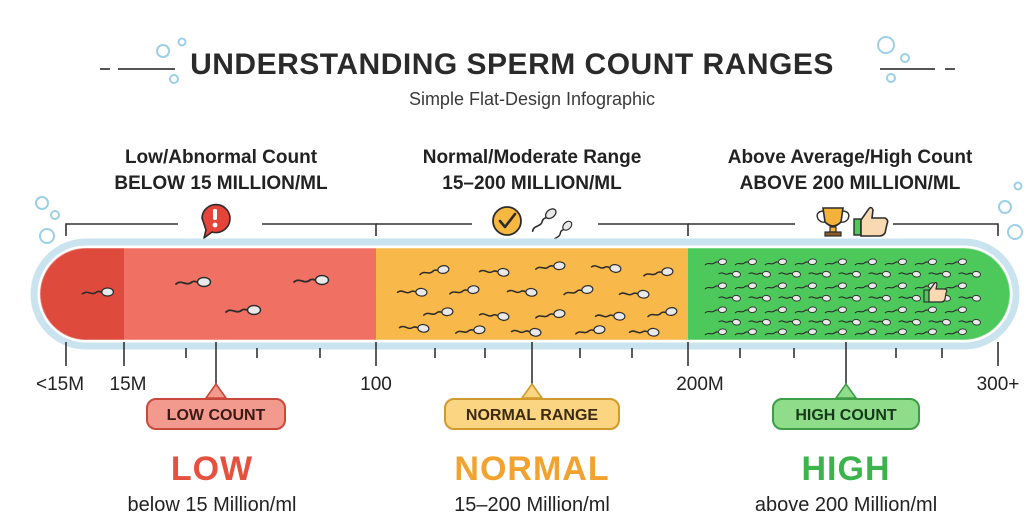 The height and width of the screenshot is (527, 1024). What do you see at coordinates (216, 414) in the screenshot?
I see `low-count-badge: LOW COUNT` at bounding box center [216, 414].